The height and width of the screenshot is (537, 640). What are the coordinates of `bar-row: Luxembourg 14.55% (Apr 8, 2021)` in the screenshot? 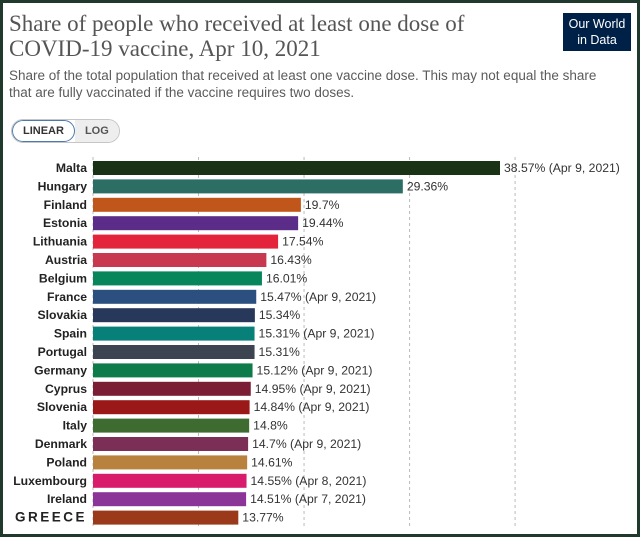 It's located at (190, 480).